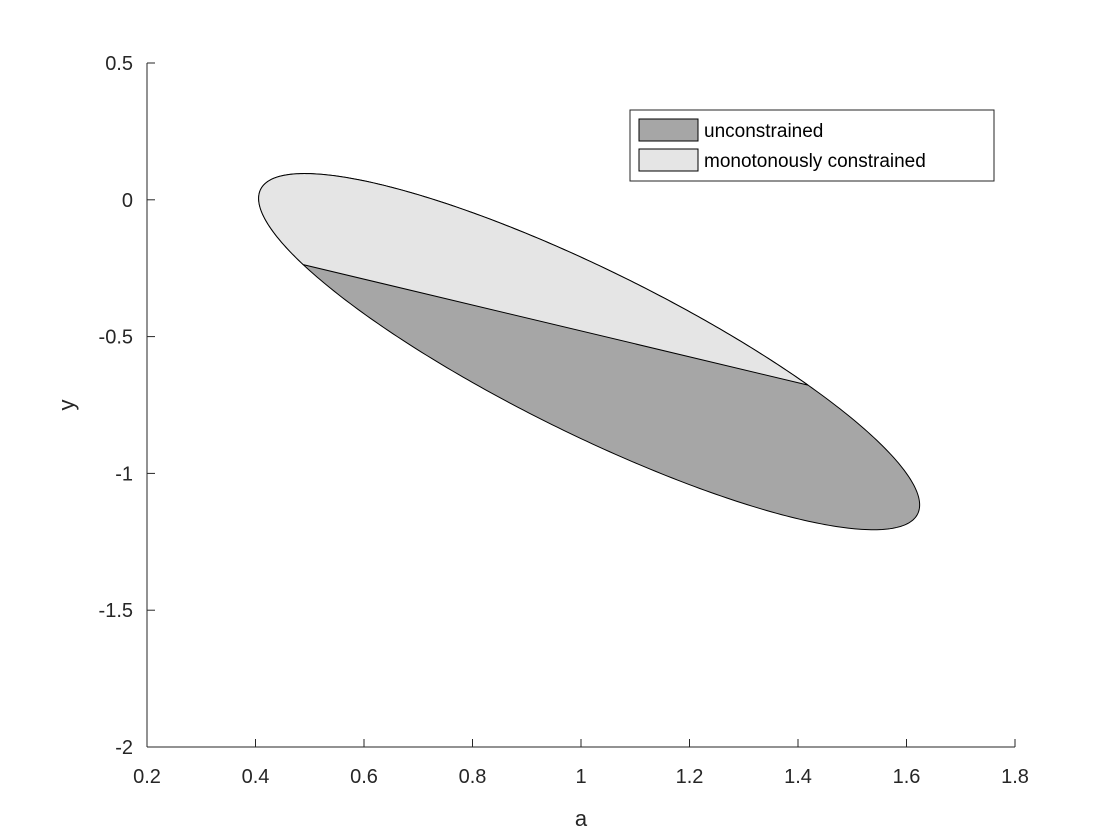 This screenshot has height=840, width=1120. I want to click on y-axis-label: y, so click(66, 405).